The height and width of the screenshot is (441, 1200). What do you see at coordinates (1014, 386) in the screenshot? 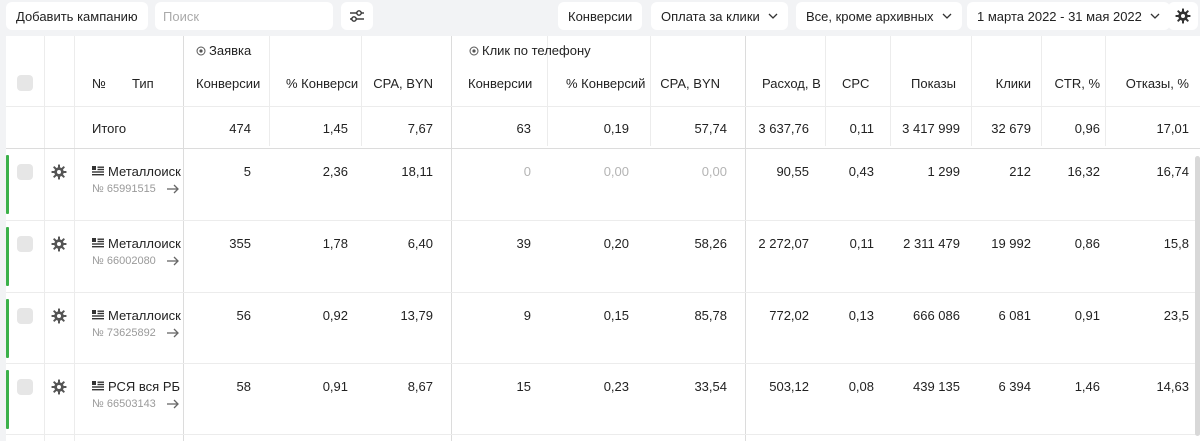
I see `row-clicks: 6 394` at bounding box center [1014, 386].